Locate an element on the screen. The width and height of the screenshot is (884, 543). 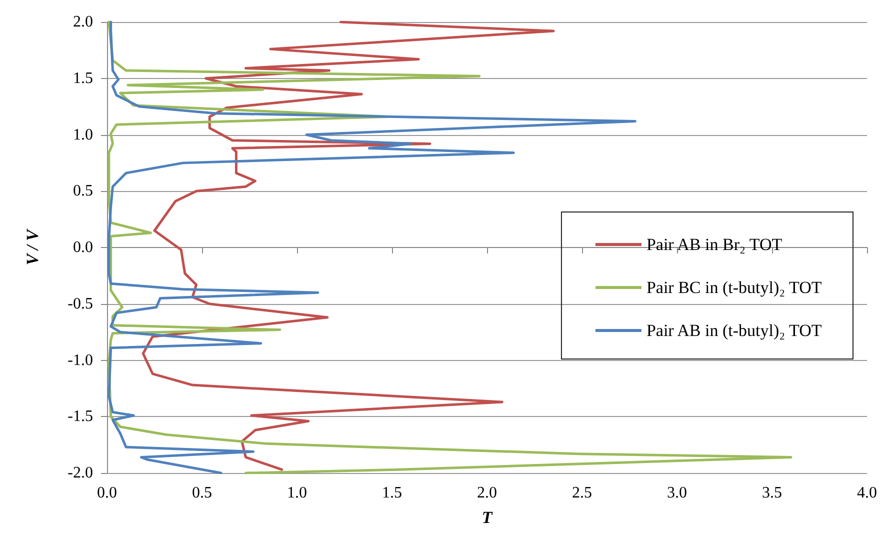
y-tick-label: -1.5 is located at coordinates (80, 417).